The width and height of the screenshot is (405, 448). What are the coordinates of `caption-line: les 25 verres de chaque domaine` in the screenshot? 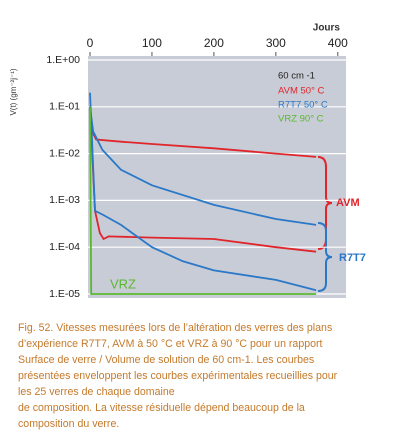 It's located at (96, 392).